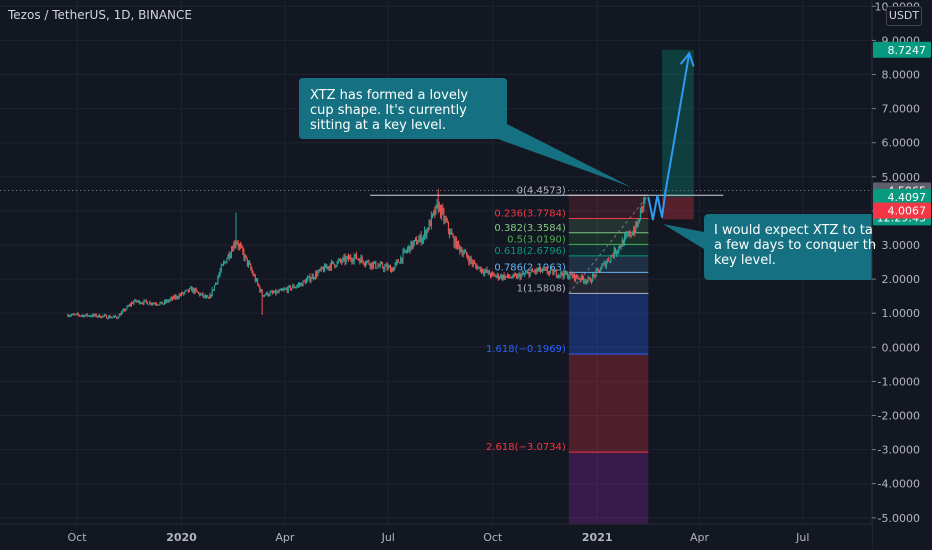 This screenshot has width=932, height=550. Describe the element at coordinates (904, 16) in the screenshot. I see `currency-button: USDT` at that location.